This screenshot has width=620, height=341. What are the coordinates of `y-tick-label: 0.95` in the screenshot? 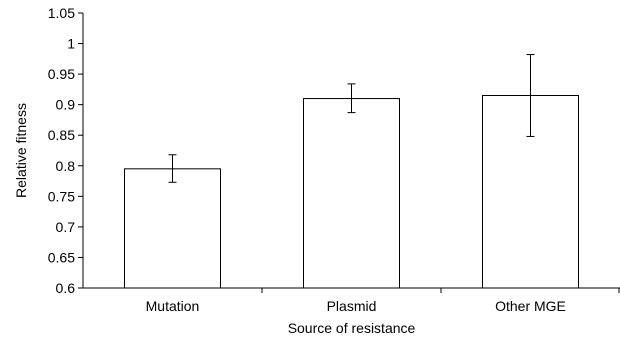 It's located at (61, 74).